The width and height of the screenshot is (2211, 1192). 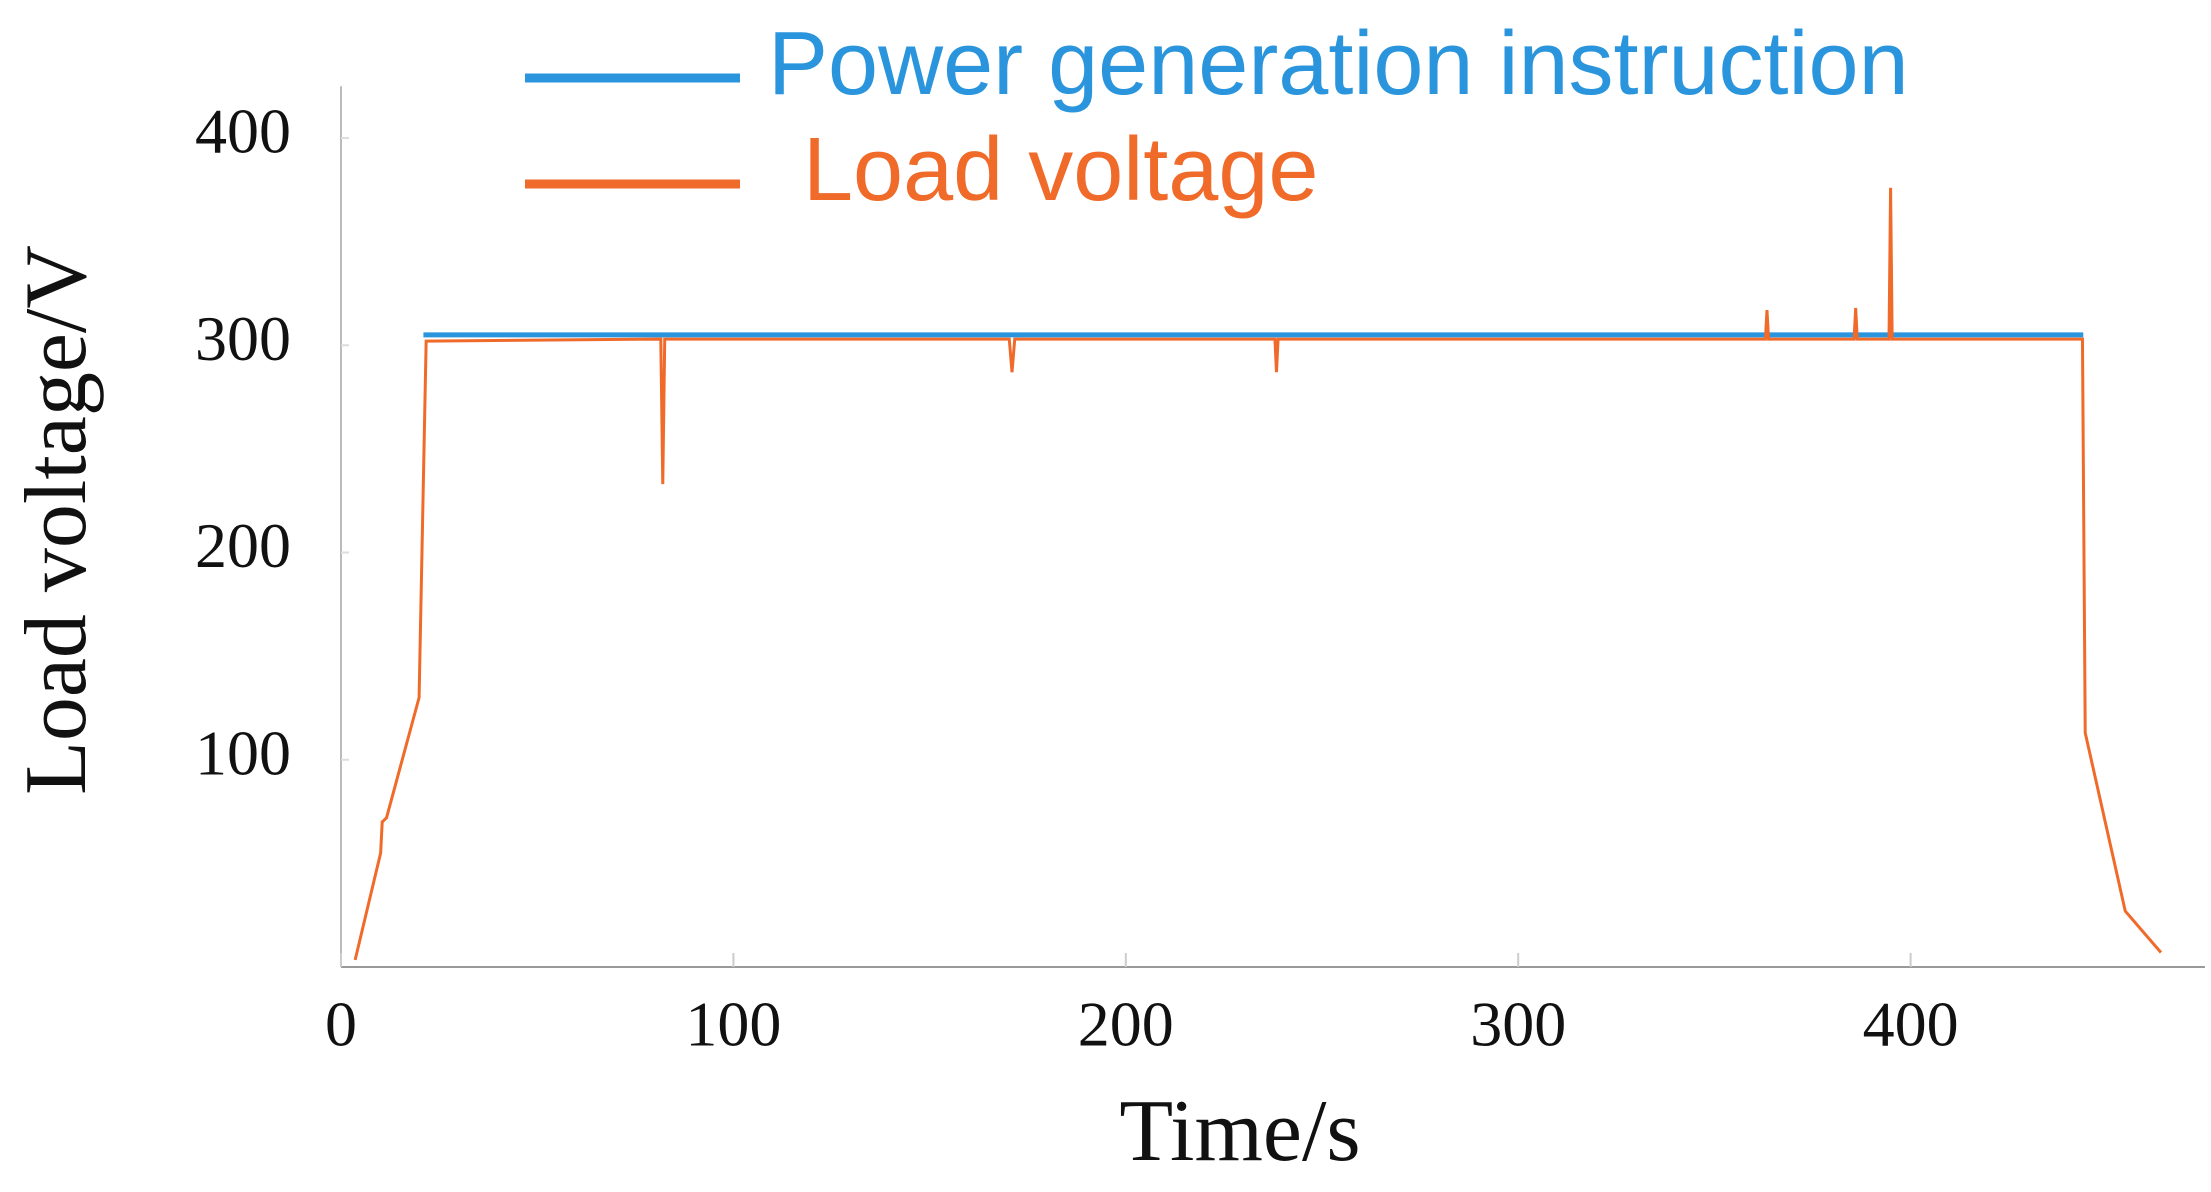 I want to click on legend-label: Power generation instruction, so click(x=1338, y=64).